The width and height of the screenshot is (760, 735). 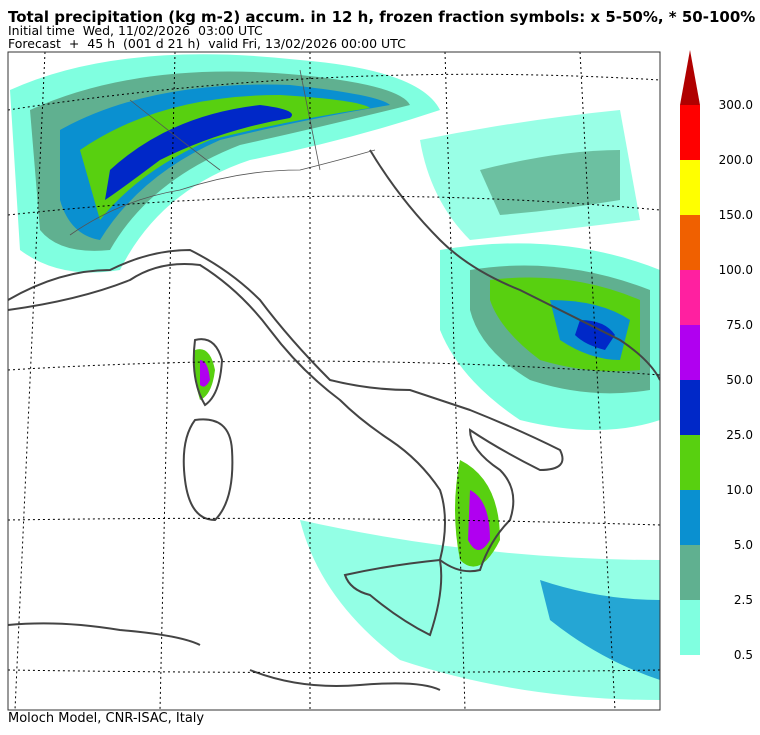 I want to click on colorbar-label: 200.0, so click(x=736, y=160).